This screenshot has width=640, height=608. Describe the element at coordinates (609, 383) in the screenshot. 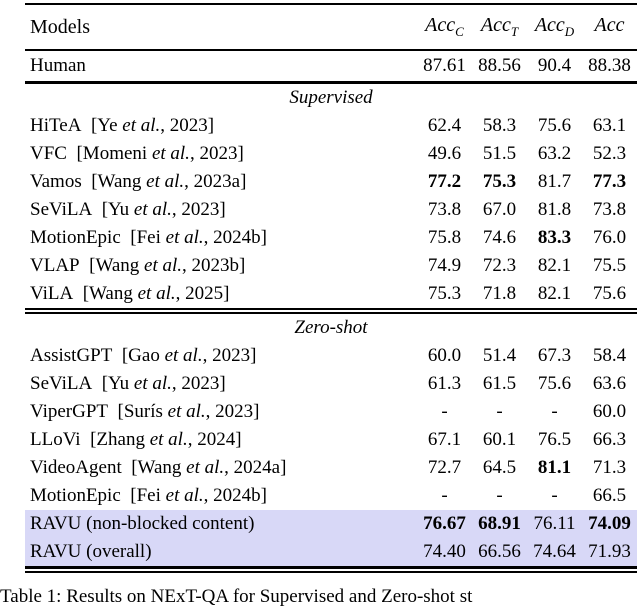

I see `value-cell: 63.6` at that location.